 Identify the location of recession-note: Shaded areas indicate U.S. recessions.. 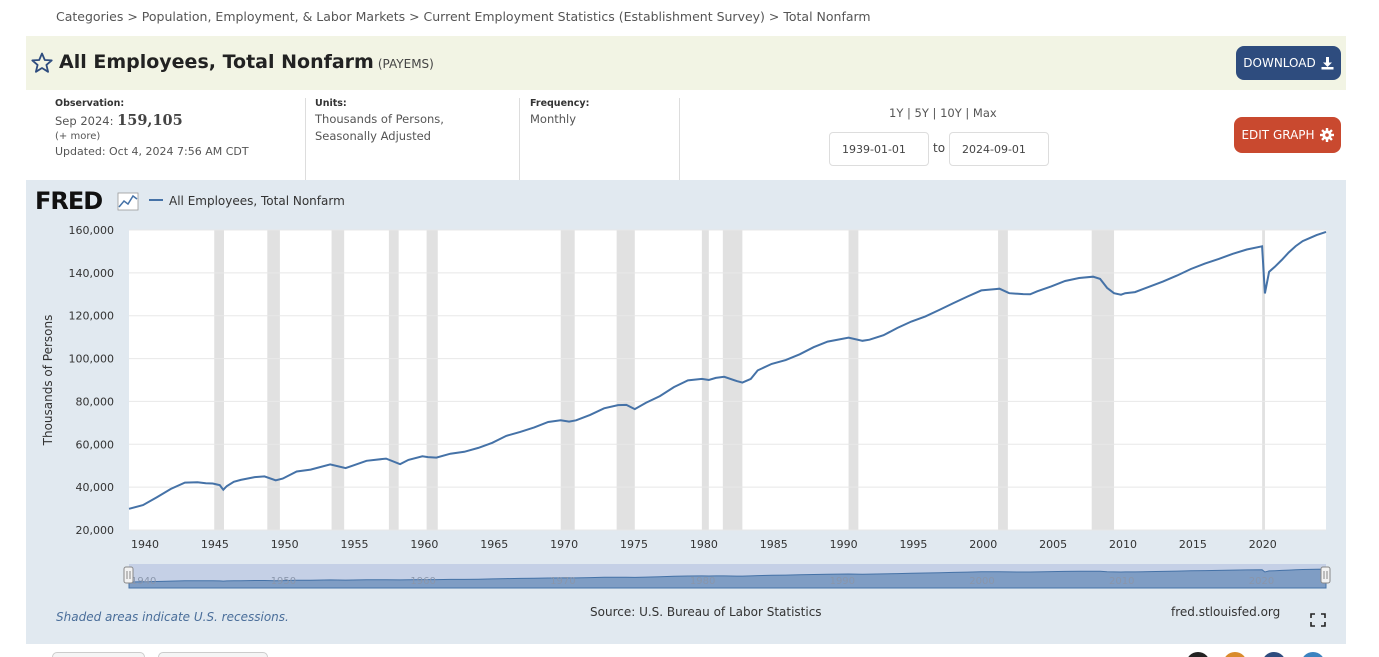
(172, 617).